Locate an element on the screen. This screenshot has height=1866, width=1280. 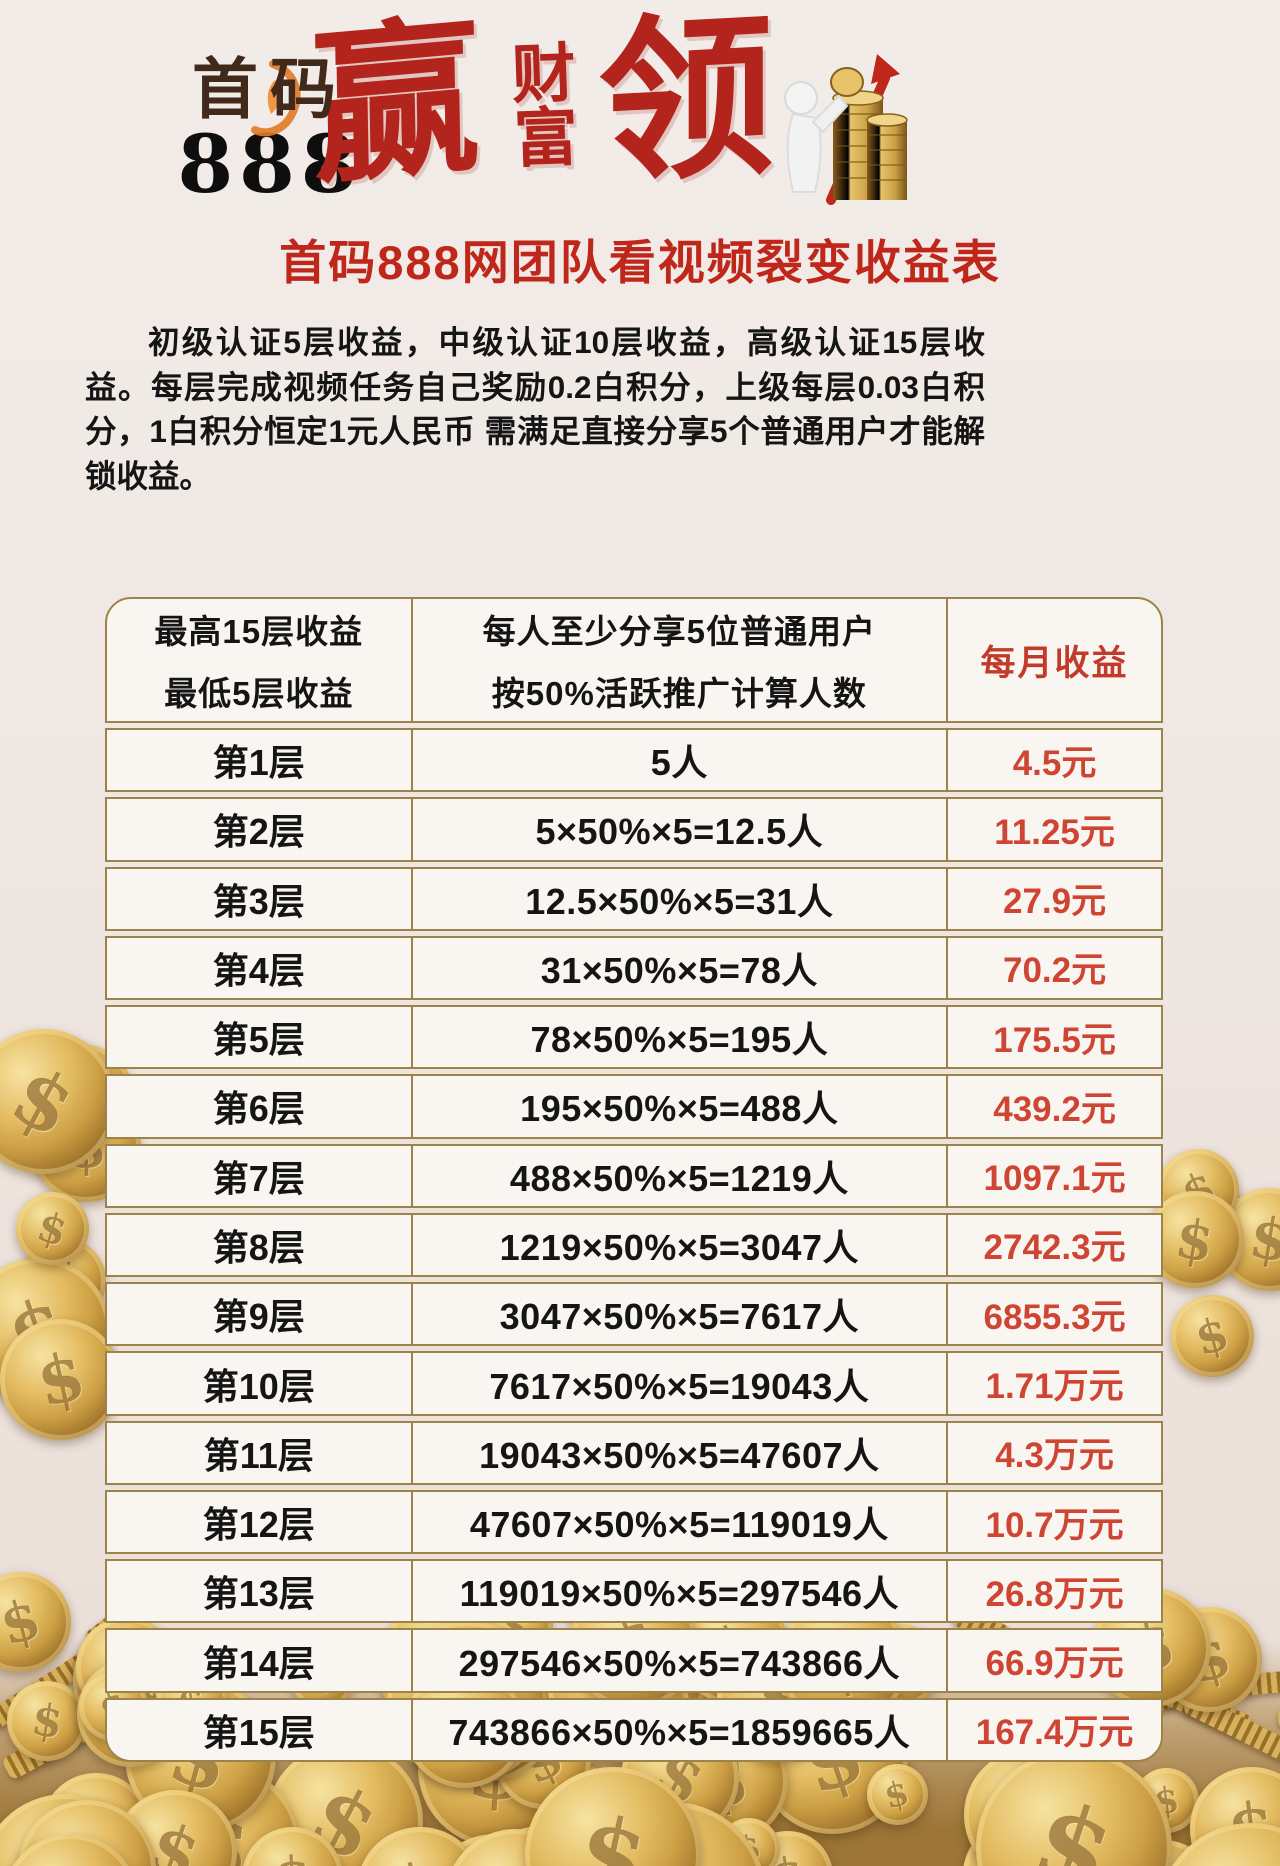
table-row: 第4层 31×50%×5=78人 70.2元 is located at coordinates (634, 968).